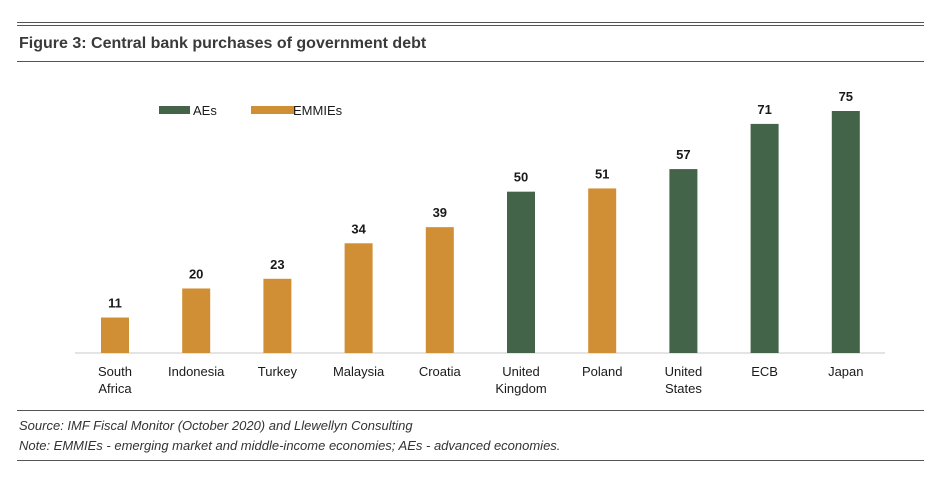  Describe the element at coordinates (764, 371) in the screenshot. I see `tick-label-8-0: ECB` at that location.